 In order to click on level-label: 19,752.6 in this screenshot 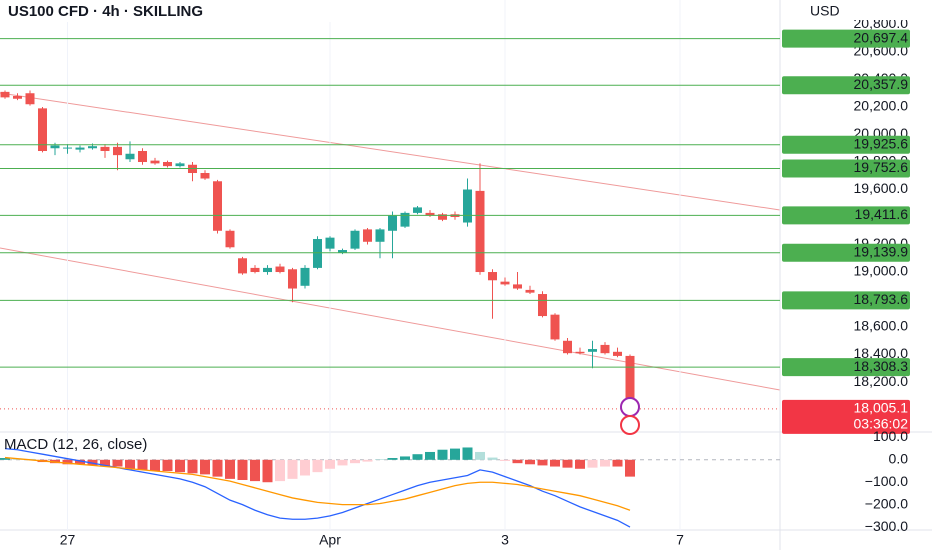, I will do `click(881, 167)`.